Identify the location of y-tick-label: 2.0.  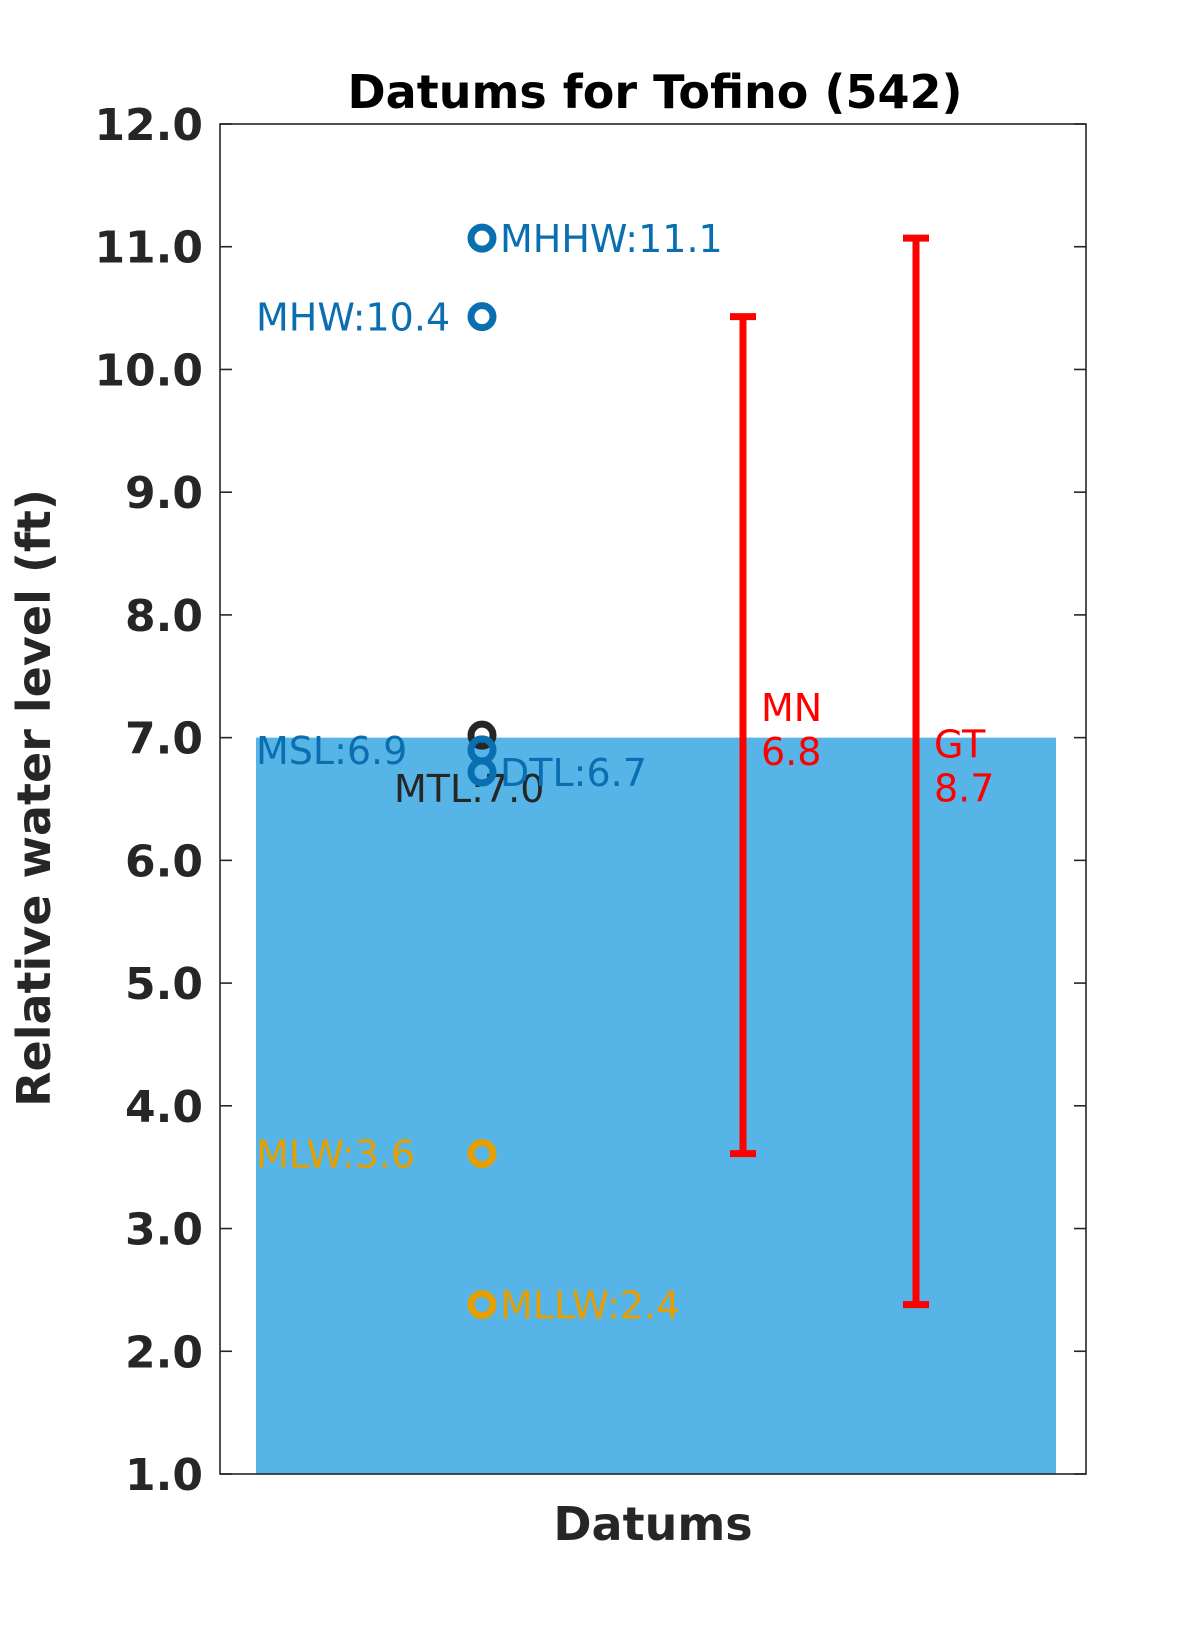
(164, 1352).